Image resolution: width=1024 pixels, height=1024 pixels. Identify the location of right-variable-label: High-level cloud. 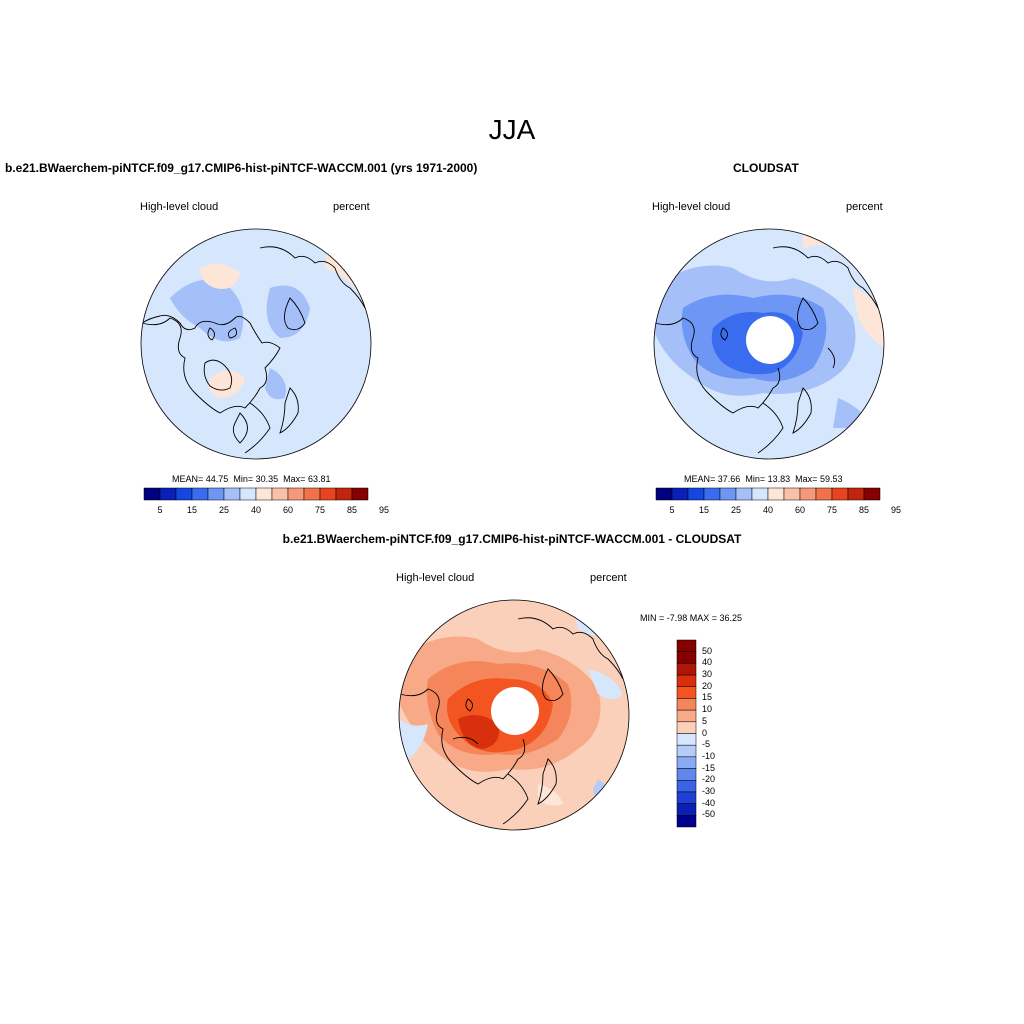
(691, 207).